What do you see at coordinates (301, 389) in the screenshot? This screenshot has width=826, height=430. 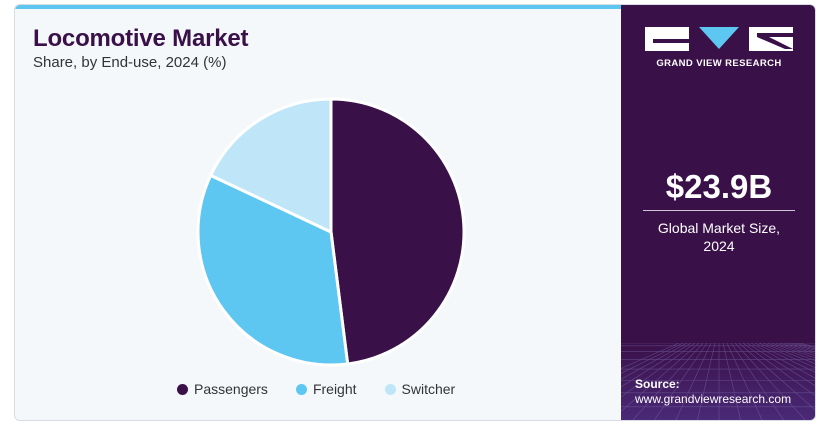 I see `legend-swatch-freight` at bounding box center [301, 389].